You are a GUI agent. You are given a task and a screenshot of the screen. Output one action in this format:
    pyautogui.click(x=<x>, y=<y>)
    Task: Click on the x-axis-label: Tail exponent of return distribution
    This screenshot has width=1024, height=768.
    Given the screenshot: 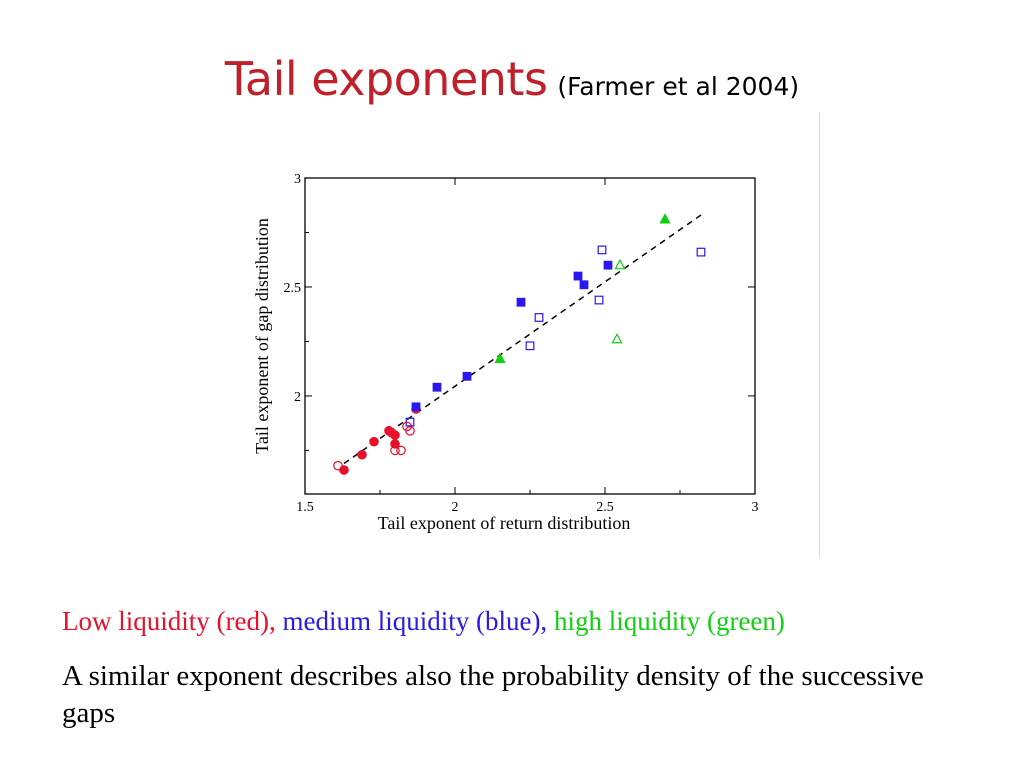 What is the action you would take?
    pyautogui.click(x=504, y=523)
    